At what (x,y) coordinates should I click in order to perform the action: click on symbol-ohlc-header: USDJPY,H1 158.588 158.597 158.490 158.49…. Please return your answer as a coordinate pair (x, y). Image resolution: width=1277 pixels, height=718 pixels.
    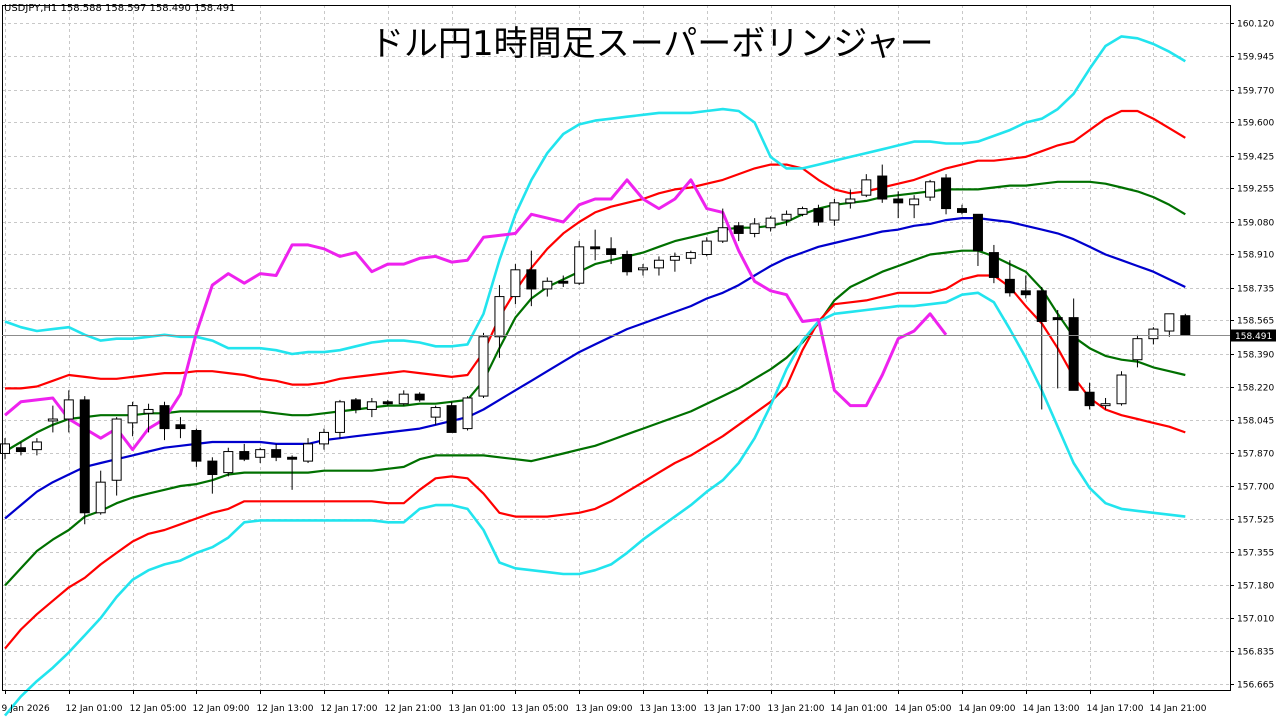
    Looking at the image, I should click on (120, 8).